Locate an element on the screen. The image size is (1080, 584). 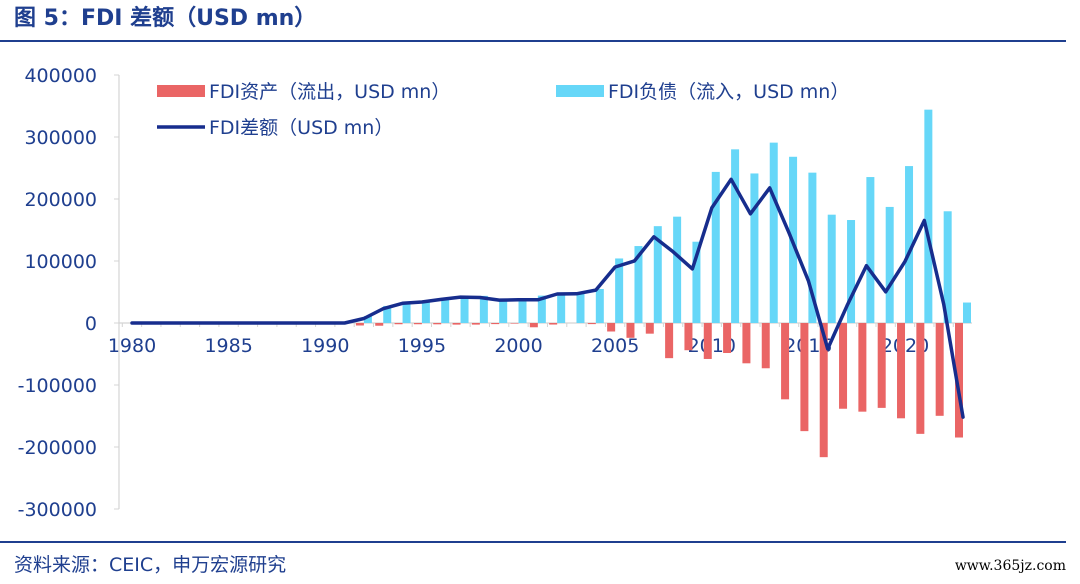
y-tick-label: 300000 is located at coordinates (60, 138).